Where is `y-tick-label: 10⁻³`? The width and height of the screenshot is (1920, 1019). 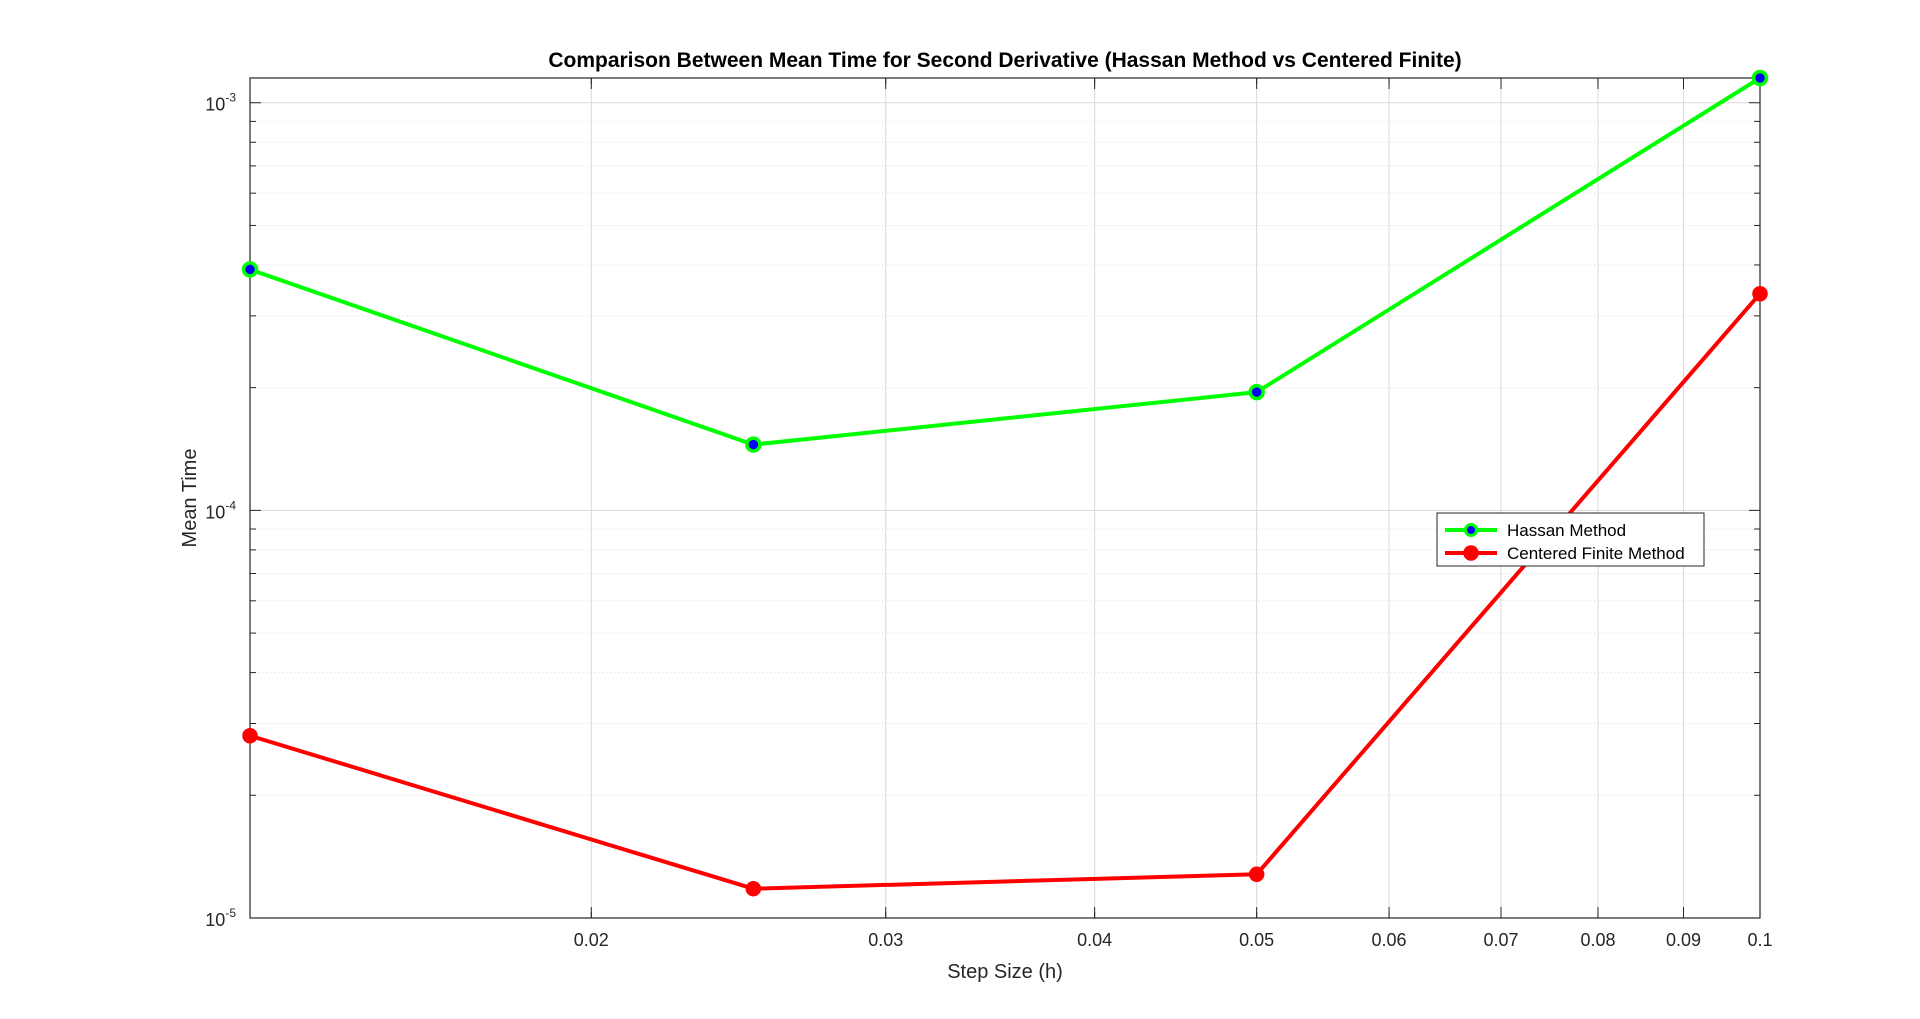 y-tick-label: 10⁻³ is located at coordinates (220, 103).